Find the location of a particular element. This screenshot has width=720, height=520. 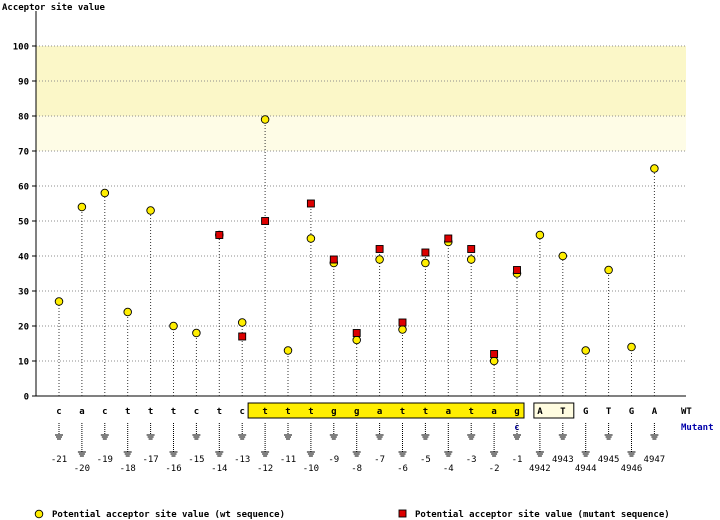

position-label: 4943 is located at coordinates (563, 460).